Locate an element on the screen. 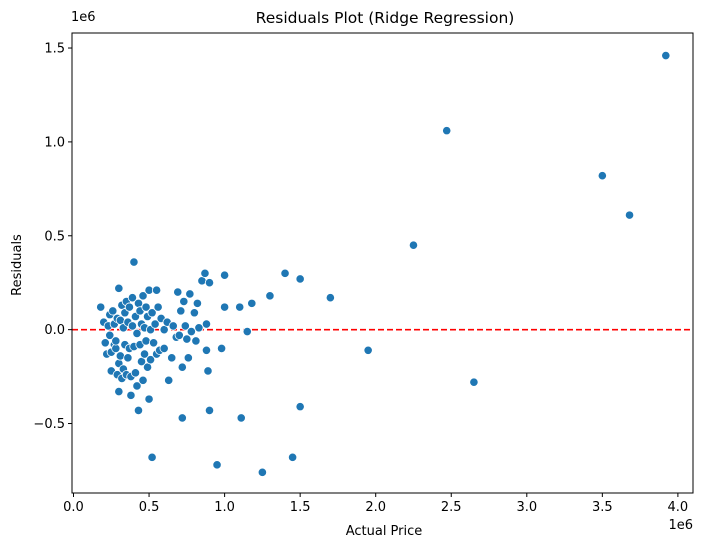  x-axis-scale-label: 1e6 is located at coordinates (680, 525).